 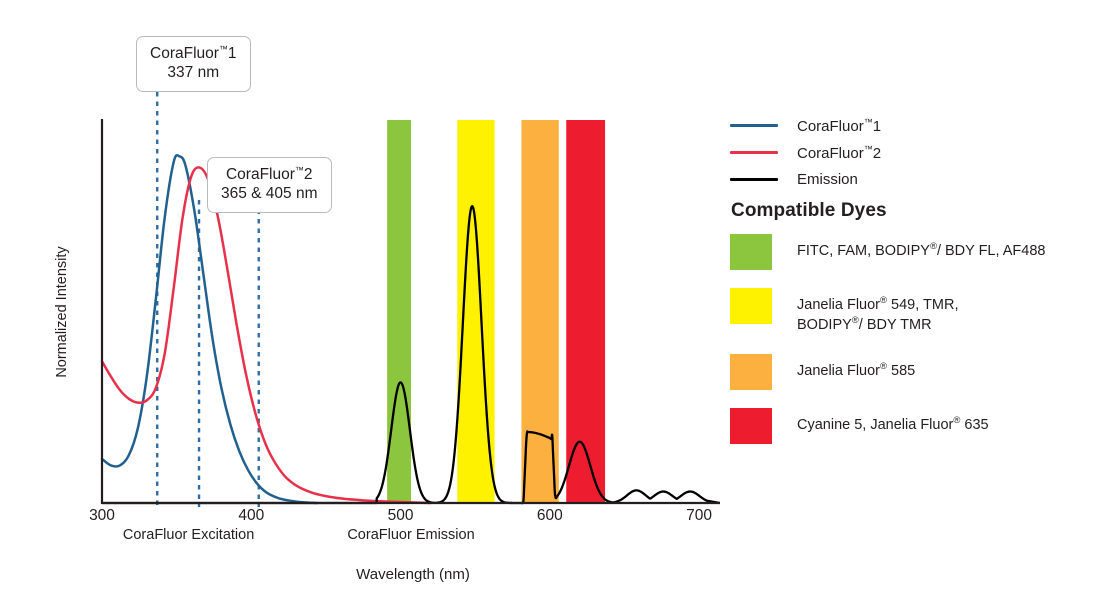 I want to click on dye-label: Janelia Fluor® 549, TMR, BODIPY®/ BDY TMR, so click(x=878, y=314).